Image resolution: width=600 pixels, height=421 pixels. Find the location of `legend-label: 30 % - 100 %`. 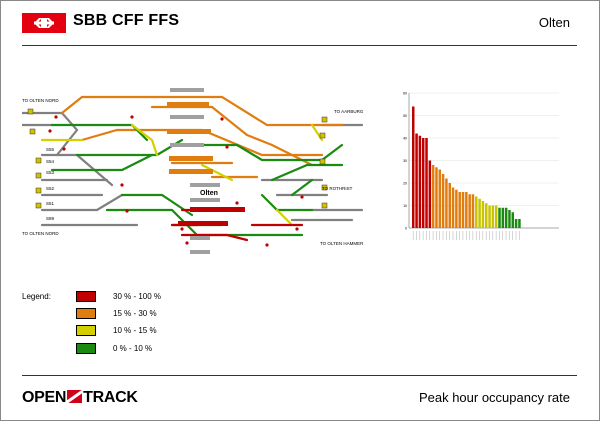

legend-label: 30 % - 100 % is located at coordinates (137, 296).